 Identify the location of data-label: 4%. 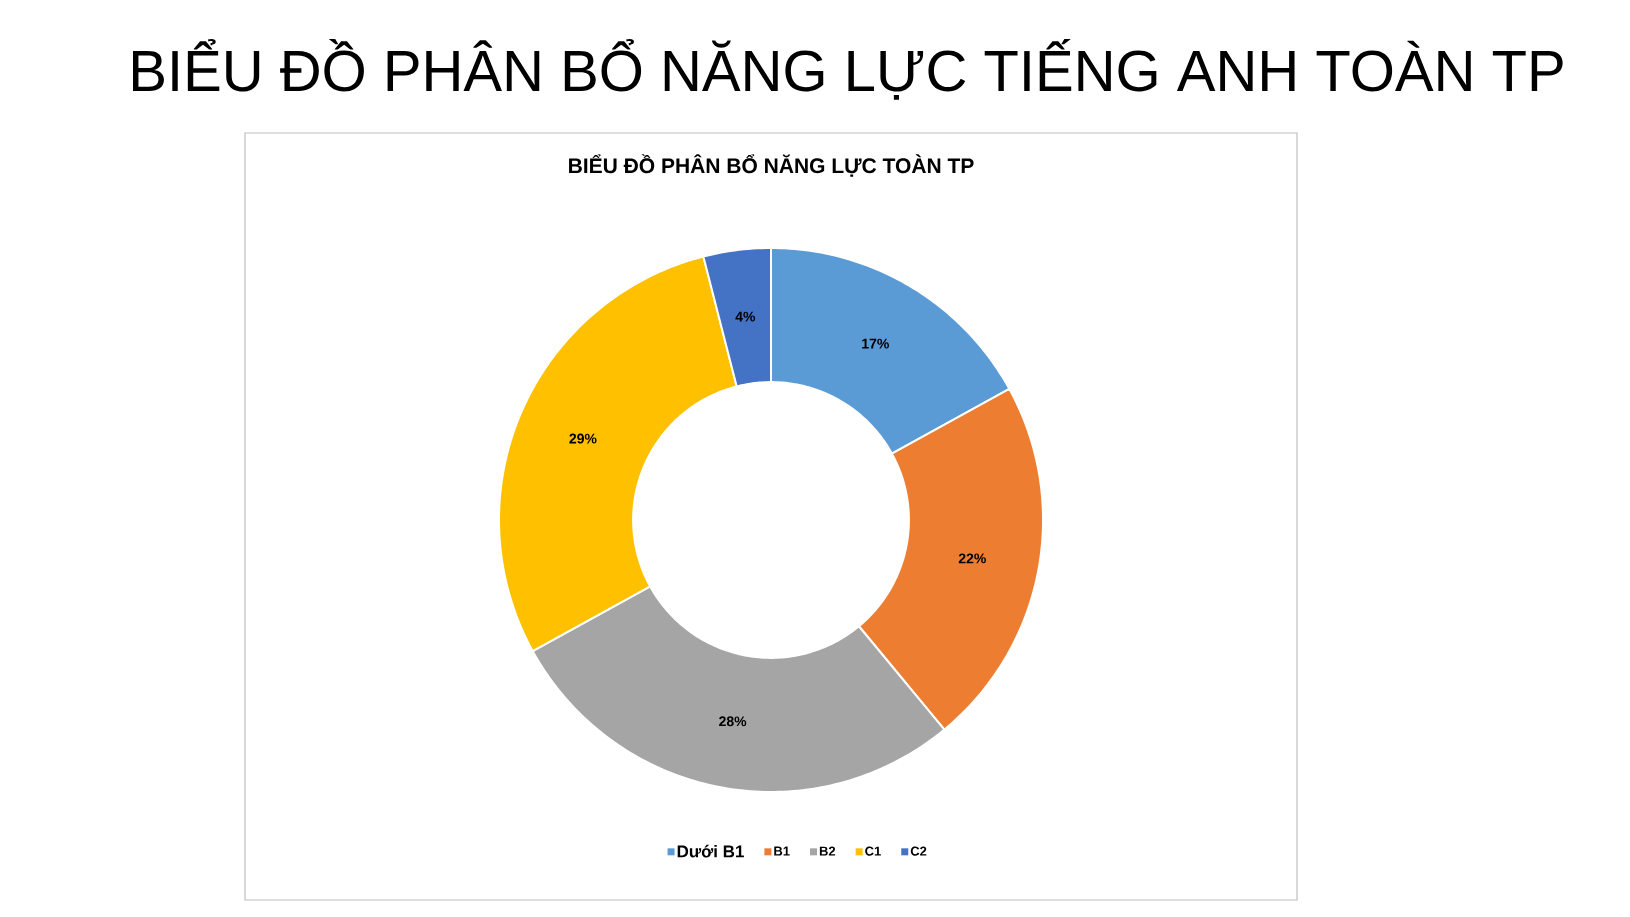
(745, 316).